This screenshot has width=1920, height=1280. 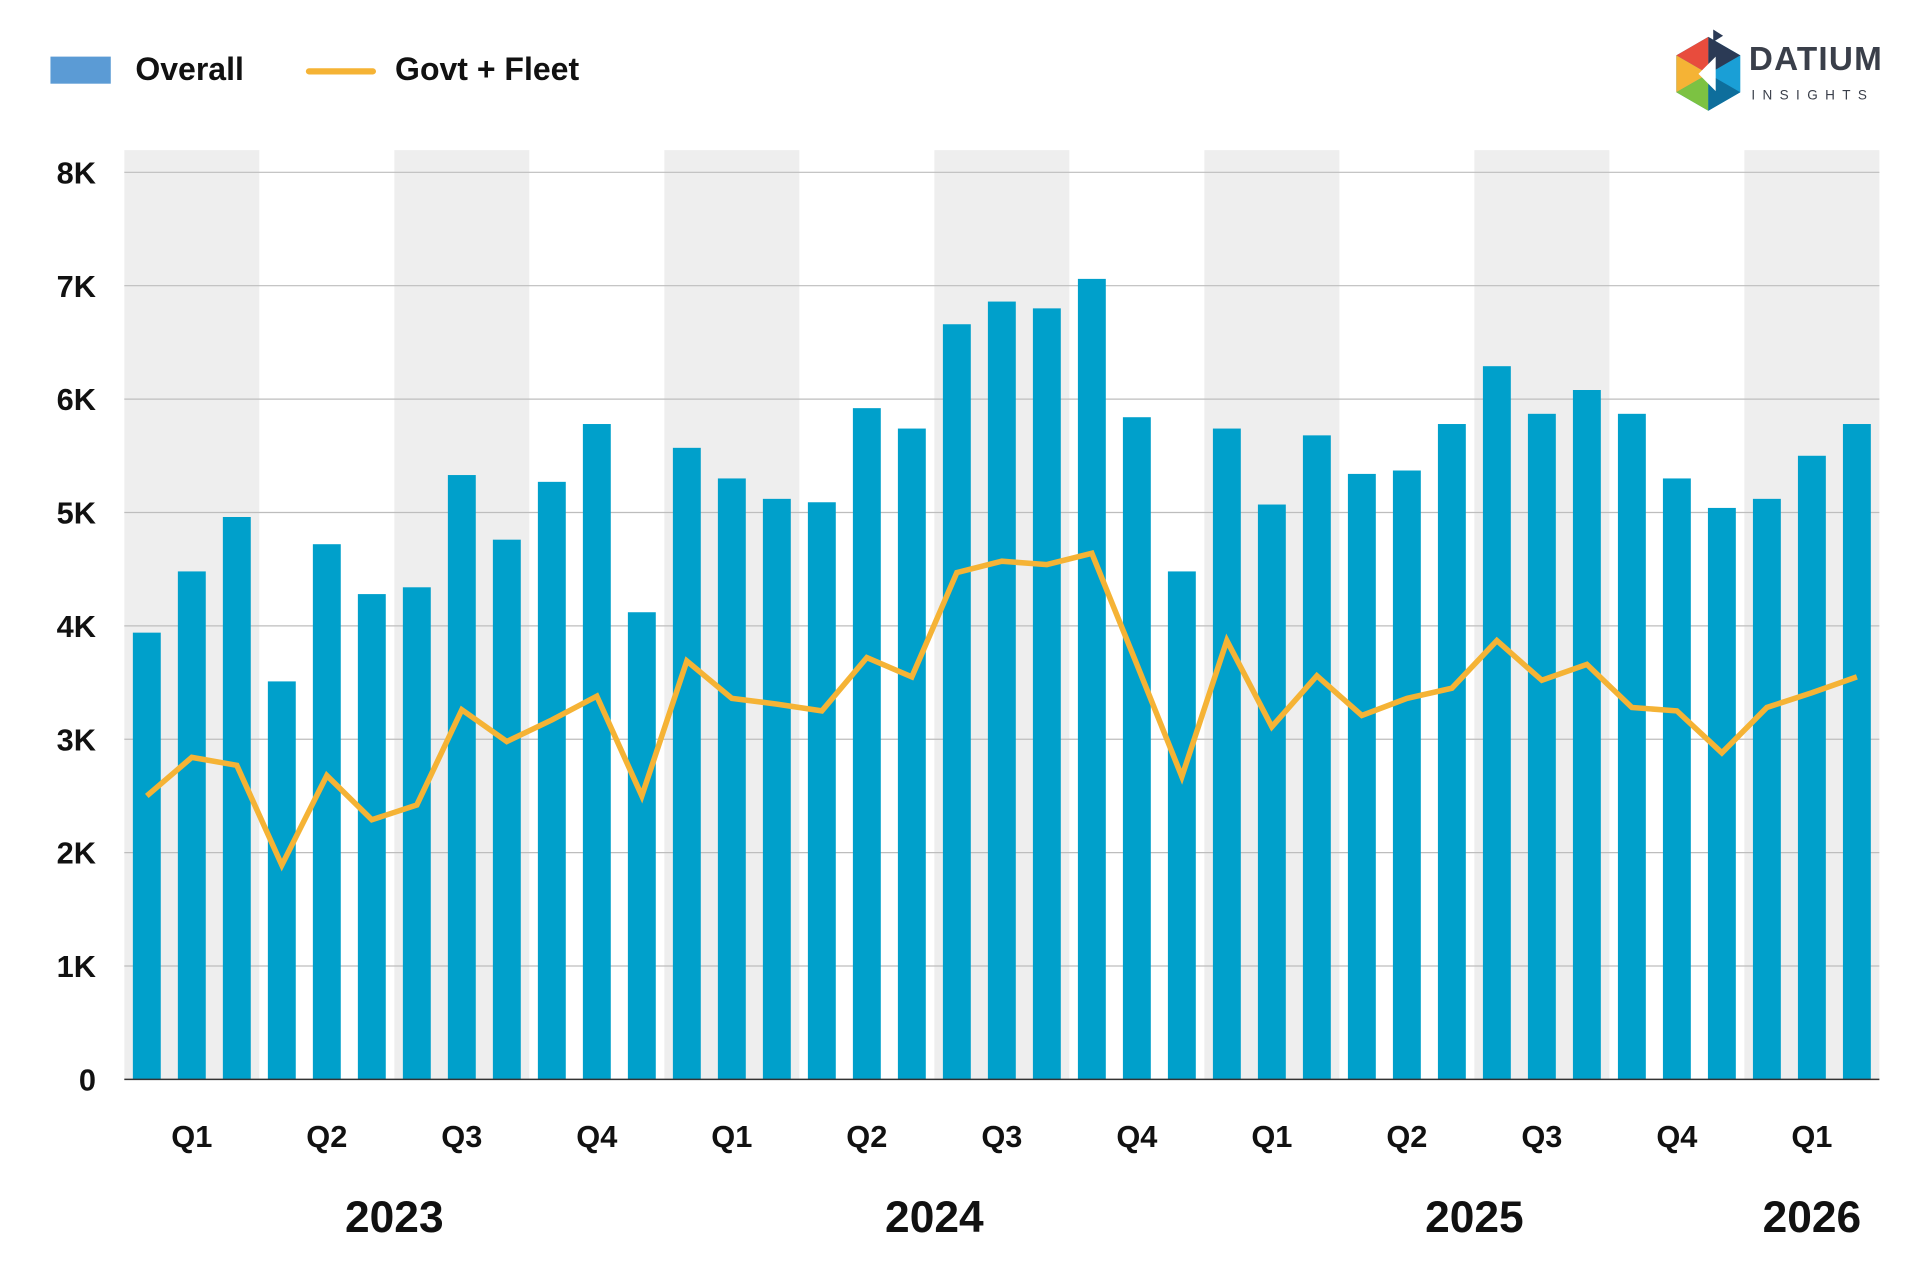 I want to click on y-tick-label: 8K, so click(x=76, y=172).